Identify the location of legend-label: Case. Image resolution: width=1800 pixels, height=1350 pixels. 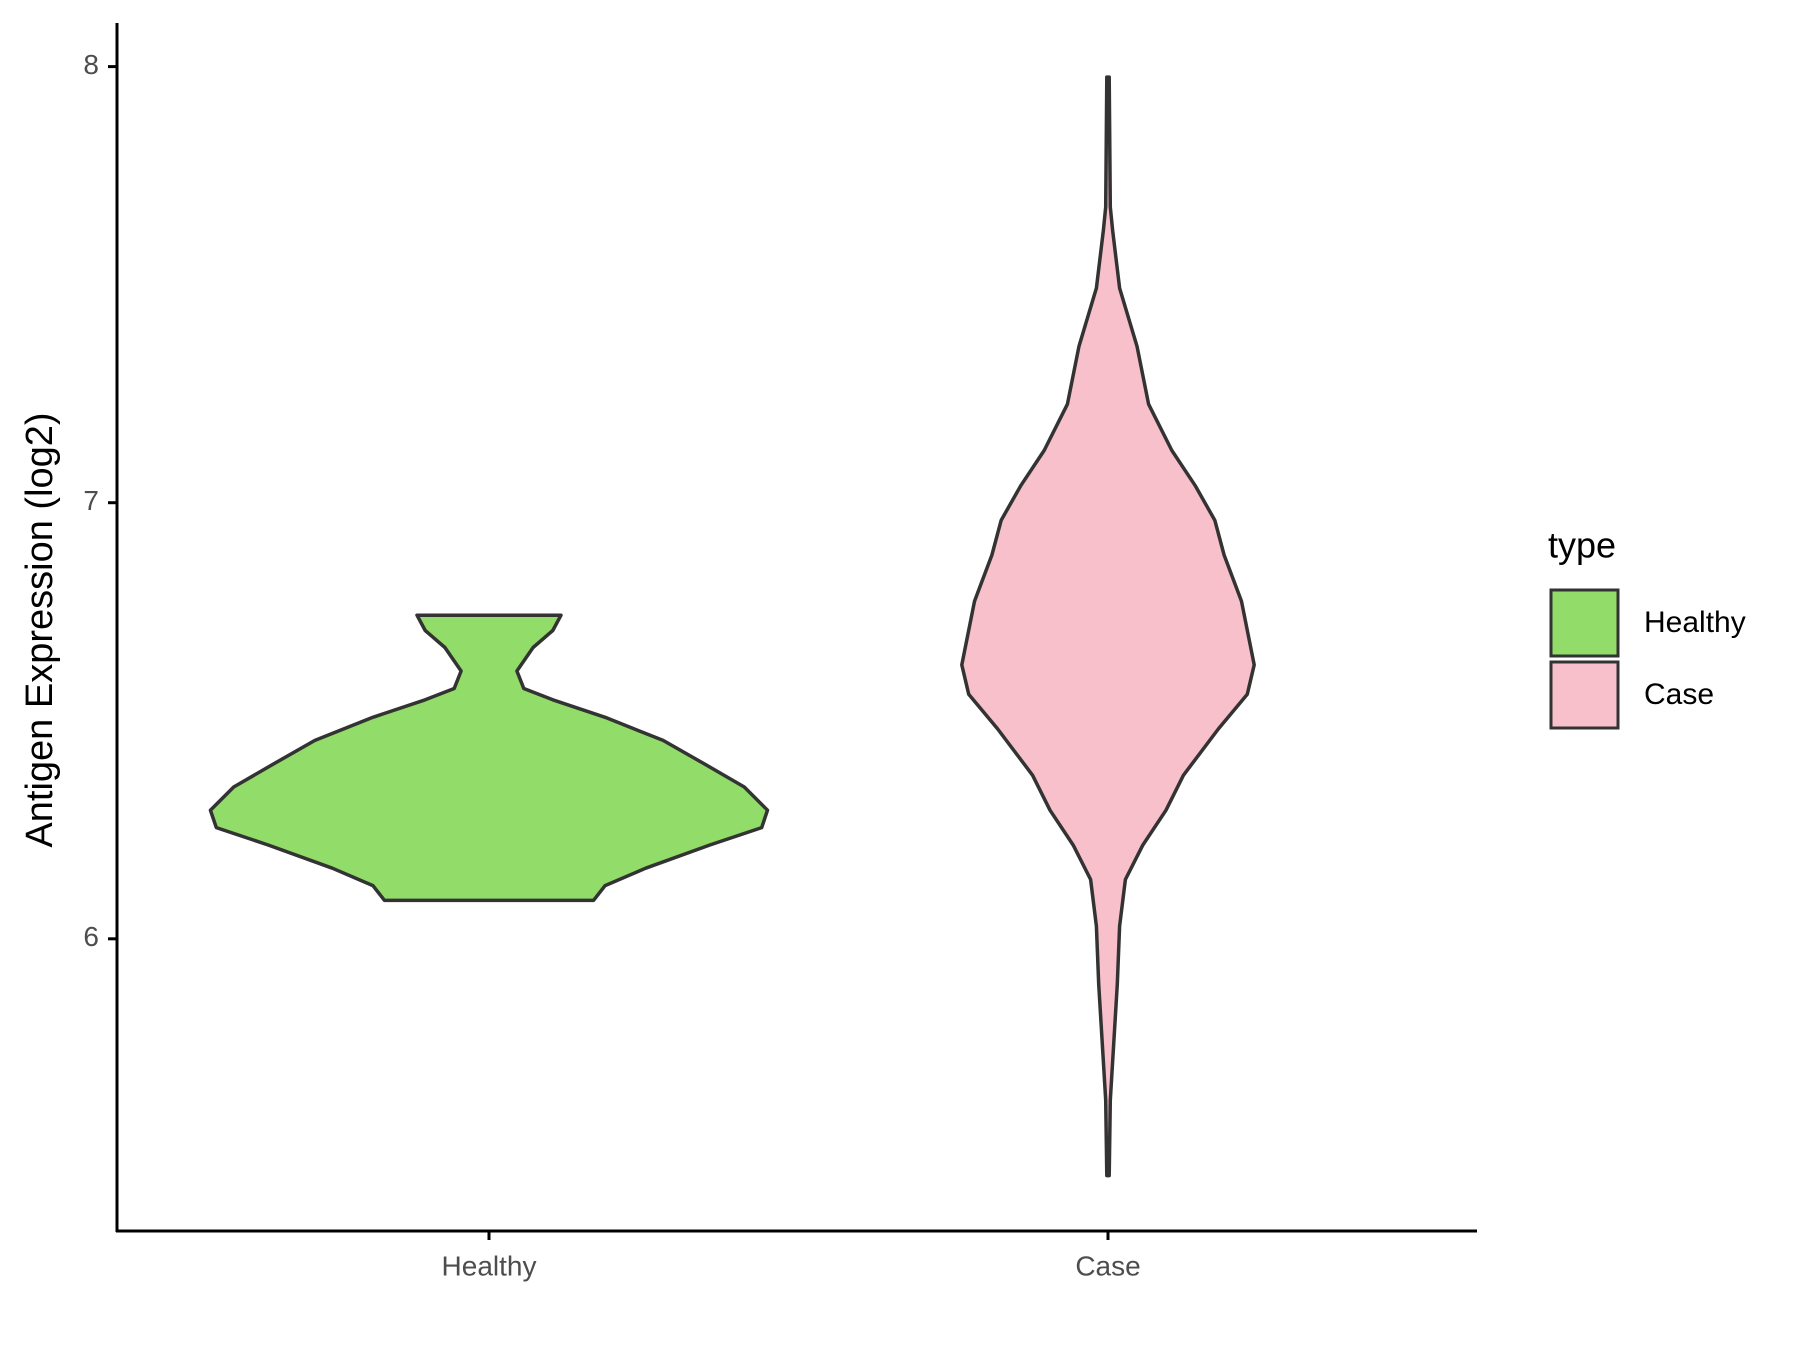
(1679, 694).